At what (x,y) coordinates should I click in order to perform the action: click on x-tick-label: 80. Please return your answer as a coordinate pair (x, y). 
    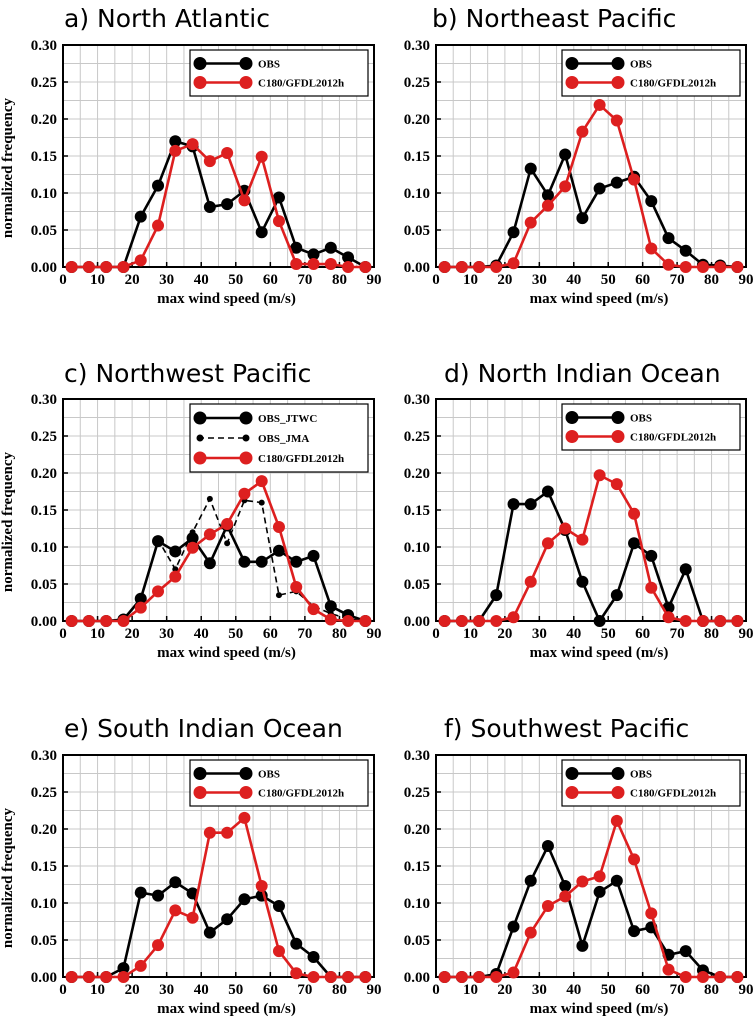
    Looking at the image, I should click on (339, 990).